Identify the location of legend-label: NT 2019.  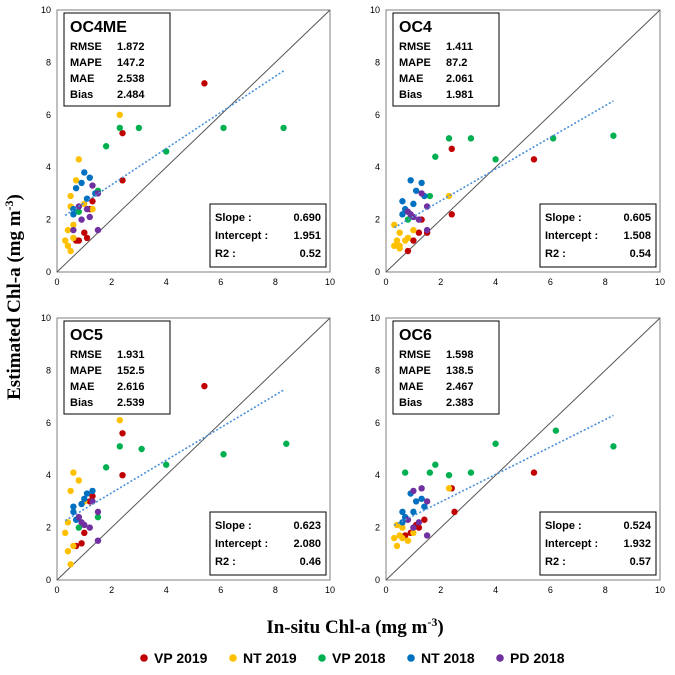
(270, 658).